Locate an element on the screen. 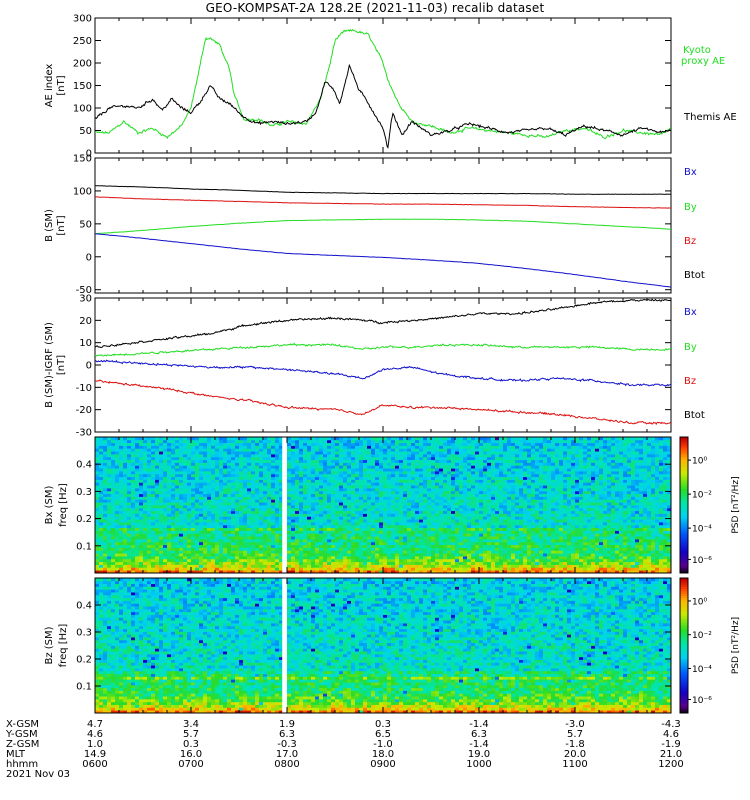 The width and height of the screenshot is (750, 800). panel-db-series-bx is located at coordinates (383, 373).